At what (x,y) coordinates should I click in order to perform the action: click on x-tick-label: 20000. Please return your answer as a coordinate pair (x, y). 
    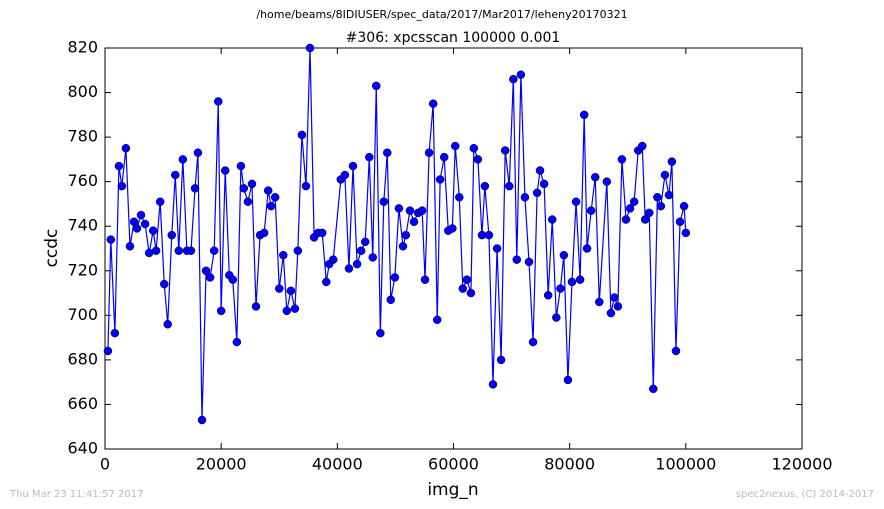
    Looking at the image, I should click on (221, 464).